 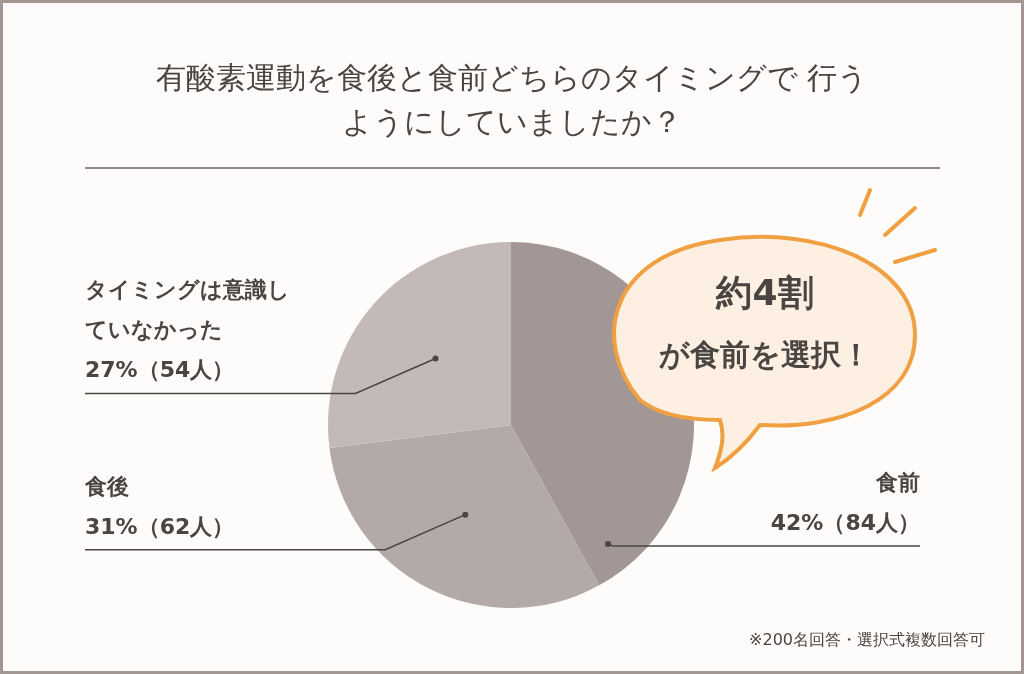 I want to click on text: 約4割が食前を選択！, so click(x=765, y=322).